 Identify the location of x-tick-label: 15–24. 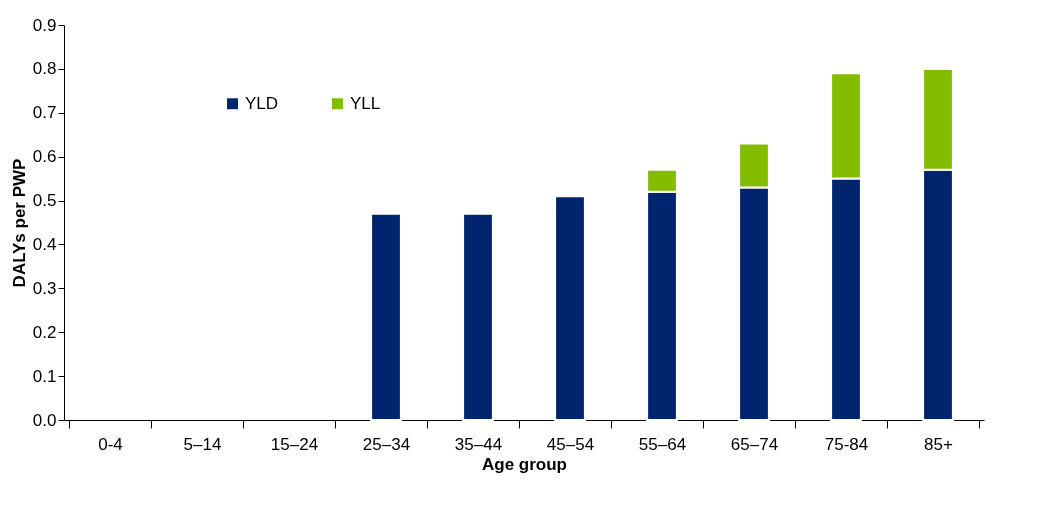
(294, 444).